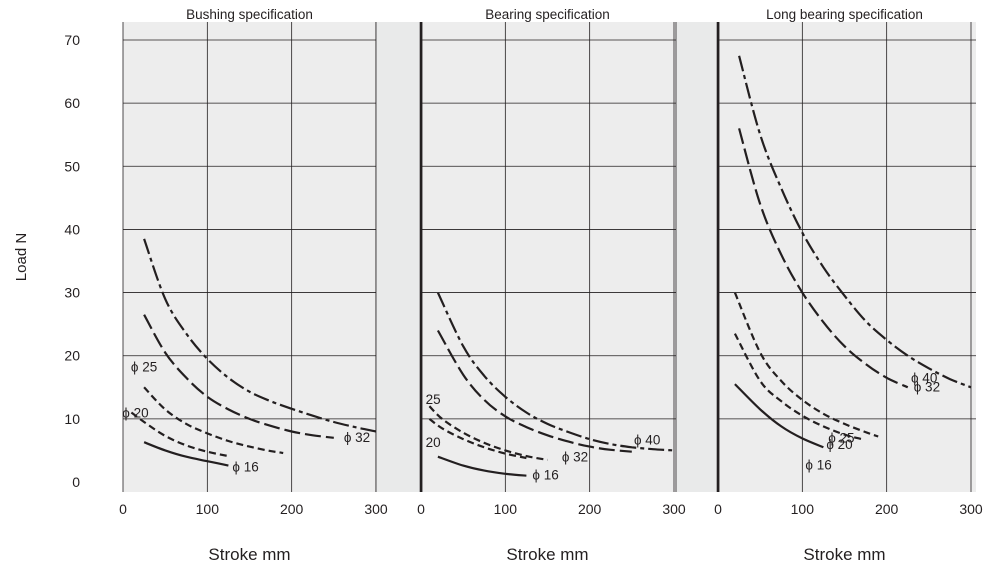 This screenshot has height=573, width=986. What do you see at coordinates (72, 293) in the screenshot?
I see `y-tick-label: 30` at bounding box center [72, 293].